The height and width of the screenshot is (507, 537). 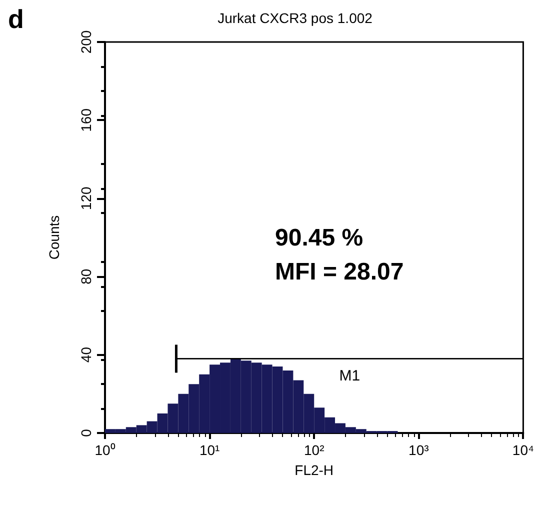 What do you see at coordinates (523, 450) in the screenshot?
I see `x-tick-label: 10⁴` at bounding box center [523, 450].